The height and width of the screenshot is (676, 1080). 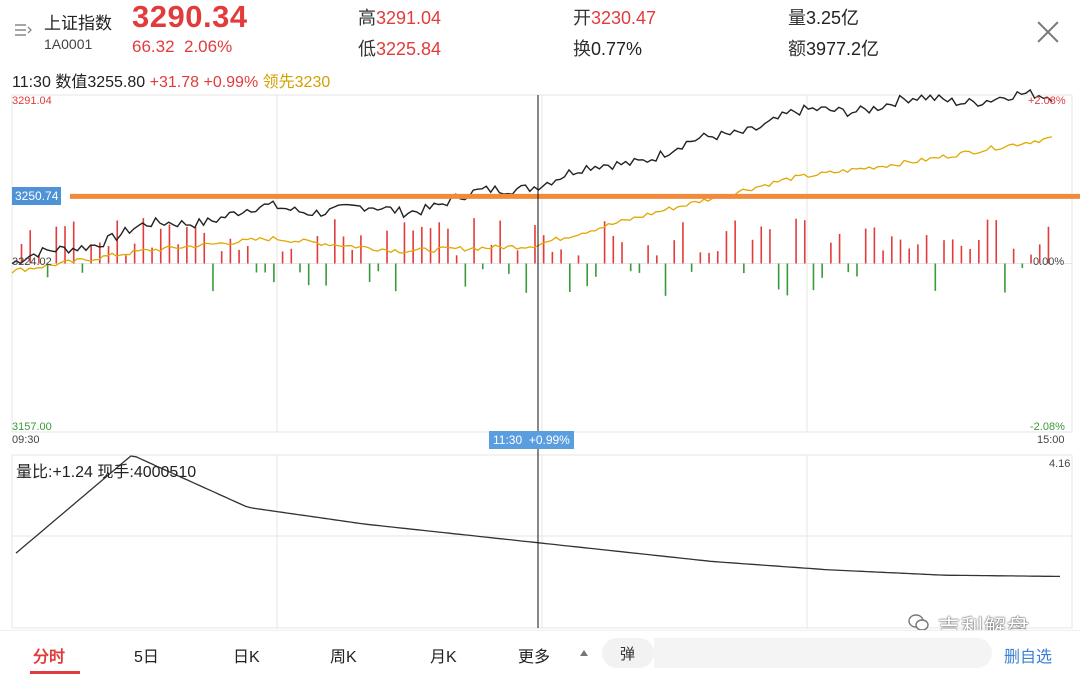 What do you see at coordinates (343, 657) in the screenshot?
I see `tab-weekly-k: 周K` at bounding box center [343, 657].